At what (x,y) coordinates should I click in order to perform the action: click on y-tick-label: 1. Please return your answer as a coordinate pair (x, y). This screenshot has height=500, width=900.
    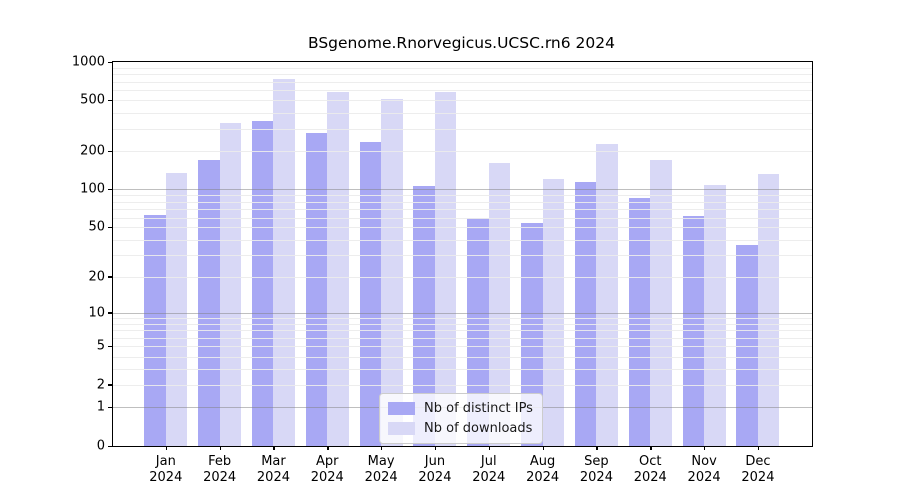
    Looking at the image, I should click on (100, 407).